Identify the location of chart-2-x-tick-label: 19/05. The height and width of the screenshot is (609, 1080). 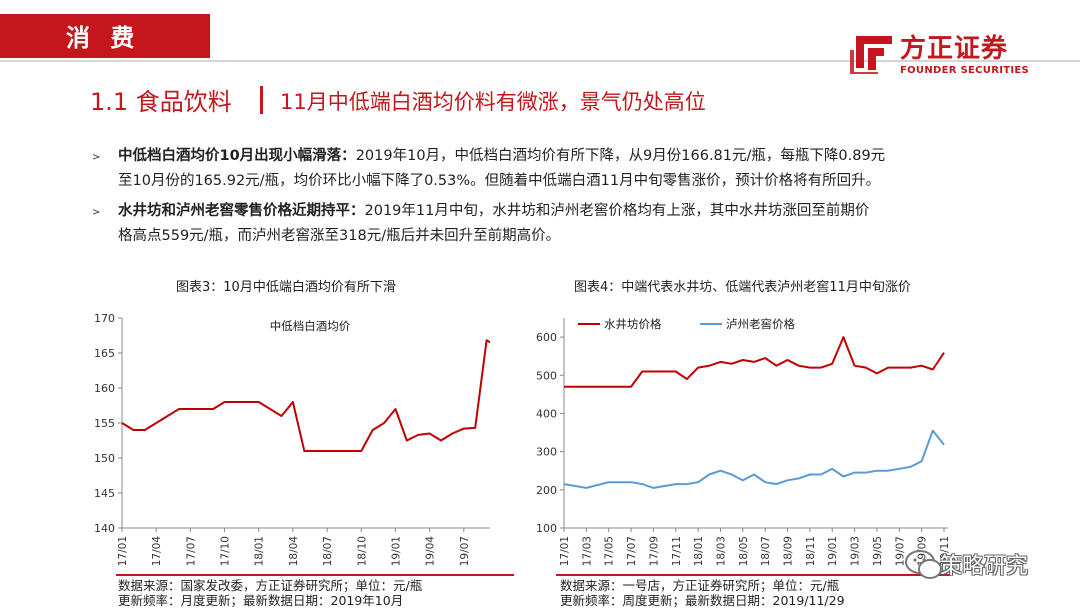
(878, 551).